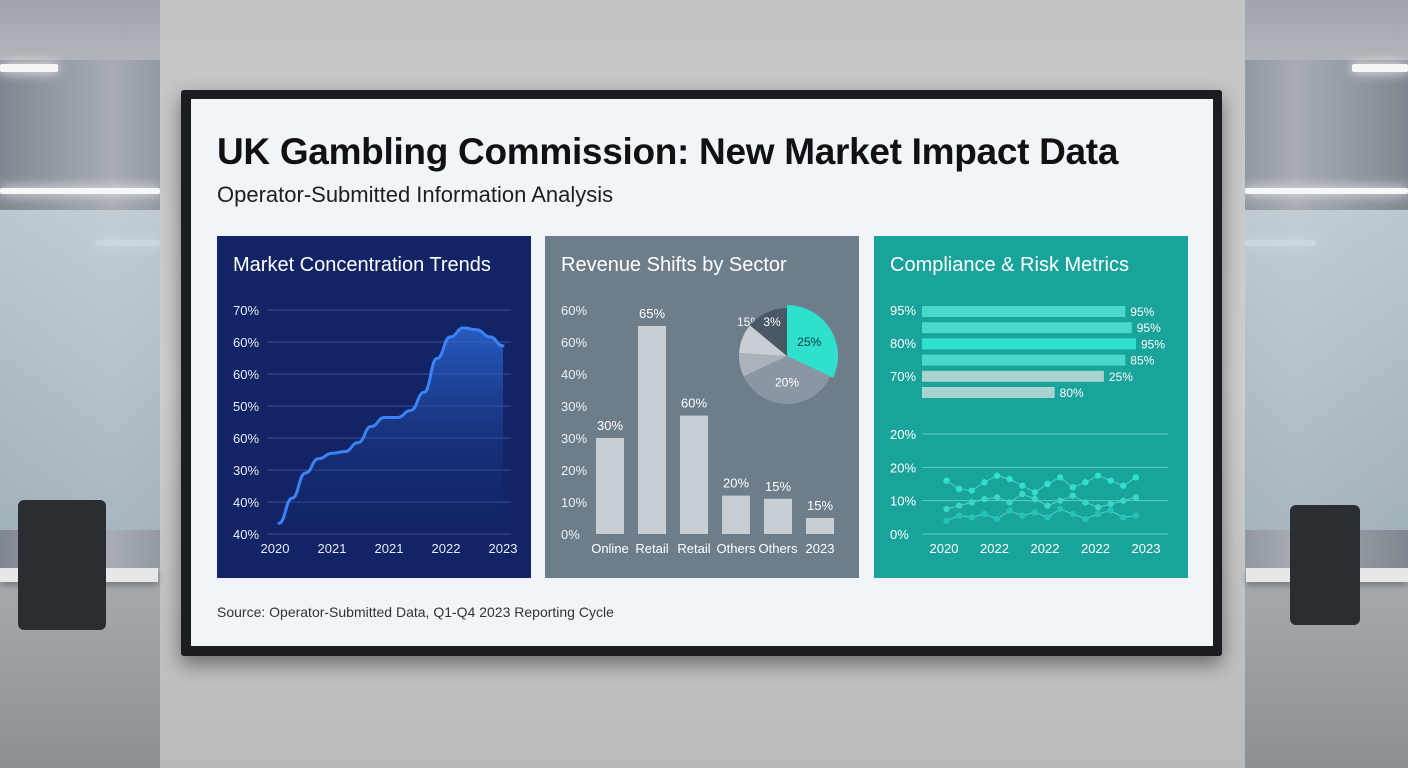 Image resolution: width=1408 pixels, height=768 pixels. I want to click on bar-label: 60%, so click(694, 403).